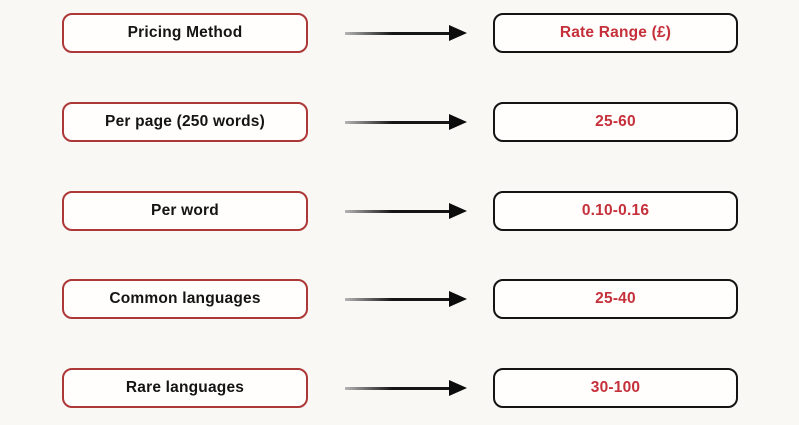 The height and width of the screenshot is (425, 799). Describe the element at coordinates (185, 122) in the screenshot. I see `method-box: Per page (250 words)` at that location.